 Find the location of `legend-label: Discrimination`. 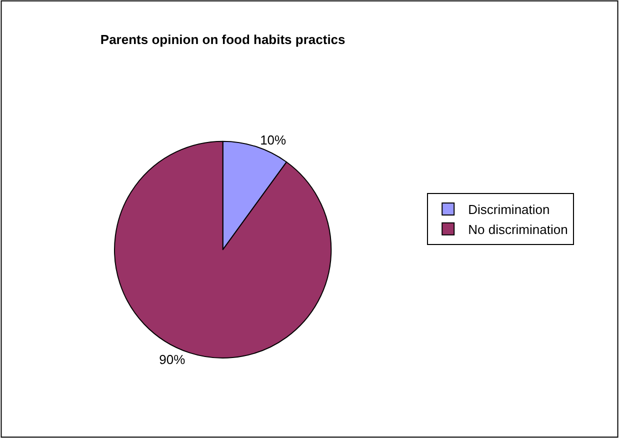

legend-label: Discrimination is located at coordinates (509, 210).